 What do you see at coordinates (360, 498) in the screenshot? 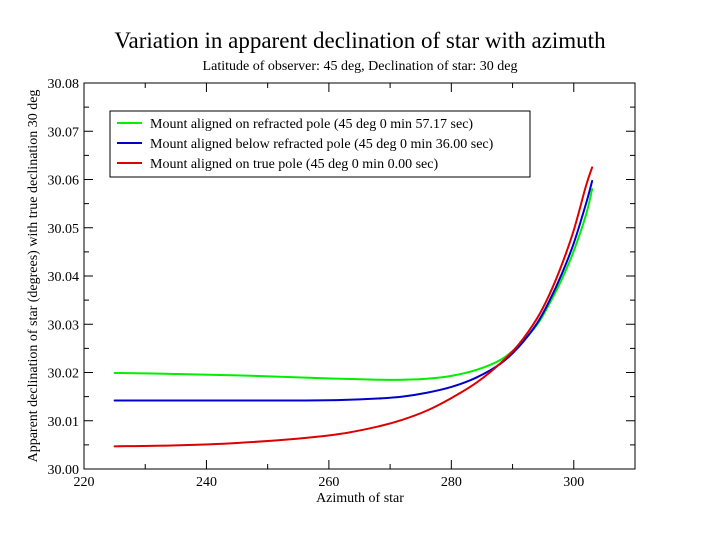
I see `x-axis-label: Azimuth of star` at bounding box center [360, 498].